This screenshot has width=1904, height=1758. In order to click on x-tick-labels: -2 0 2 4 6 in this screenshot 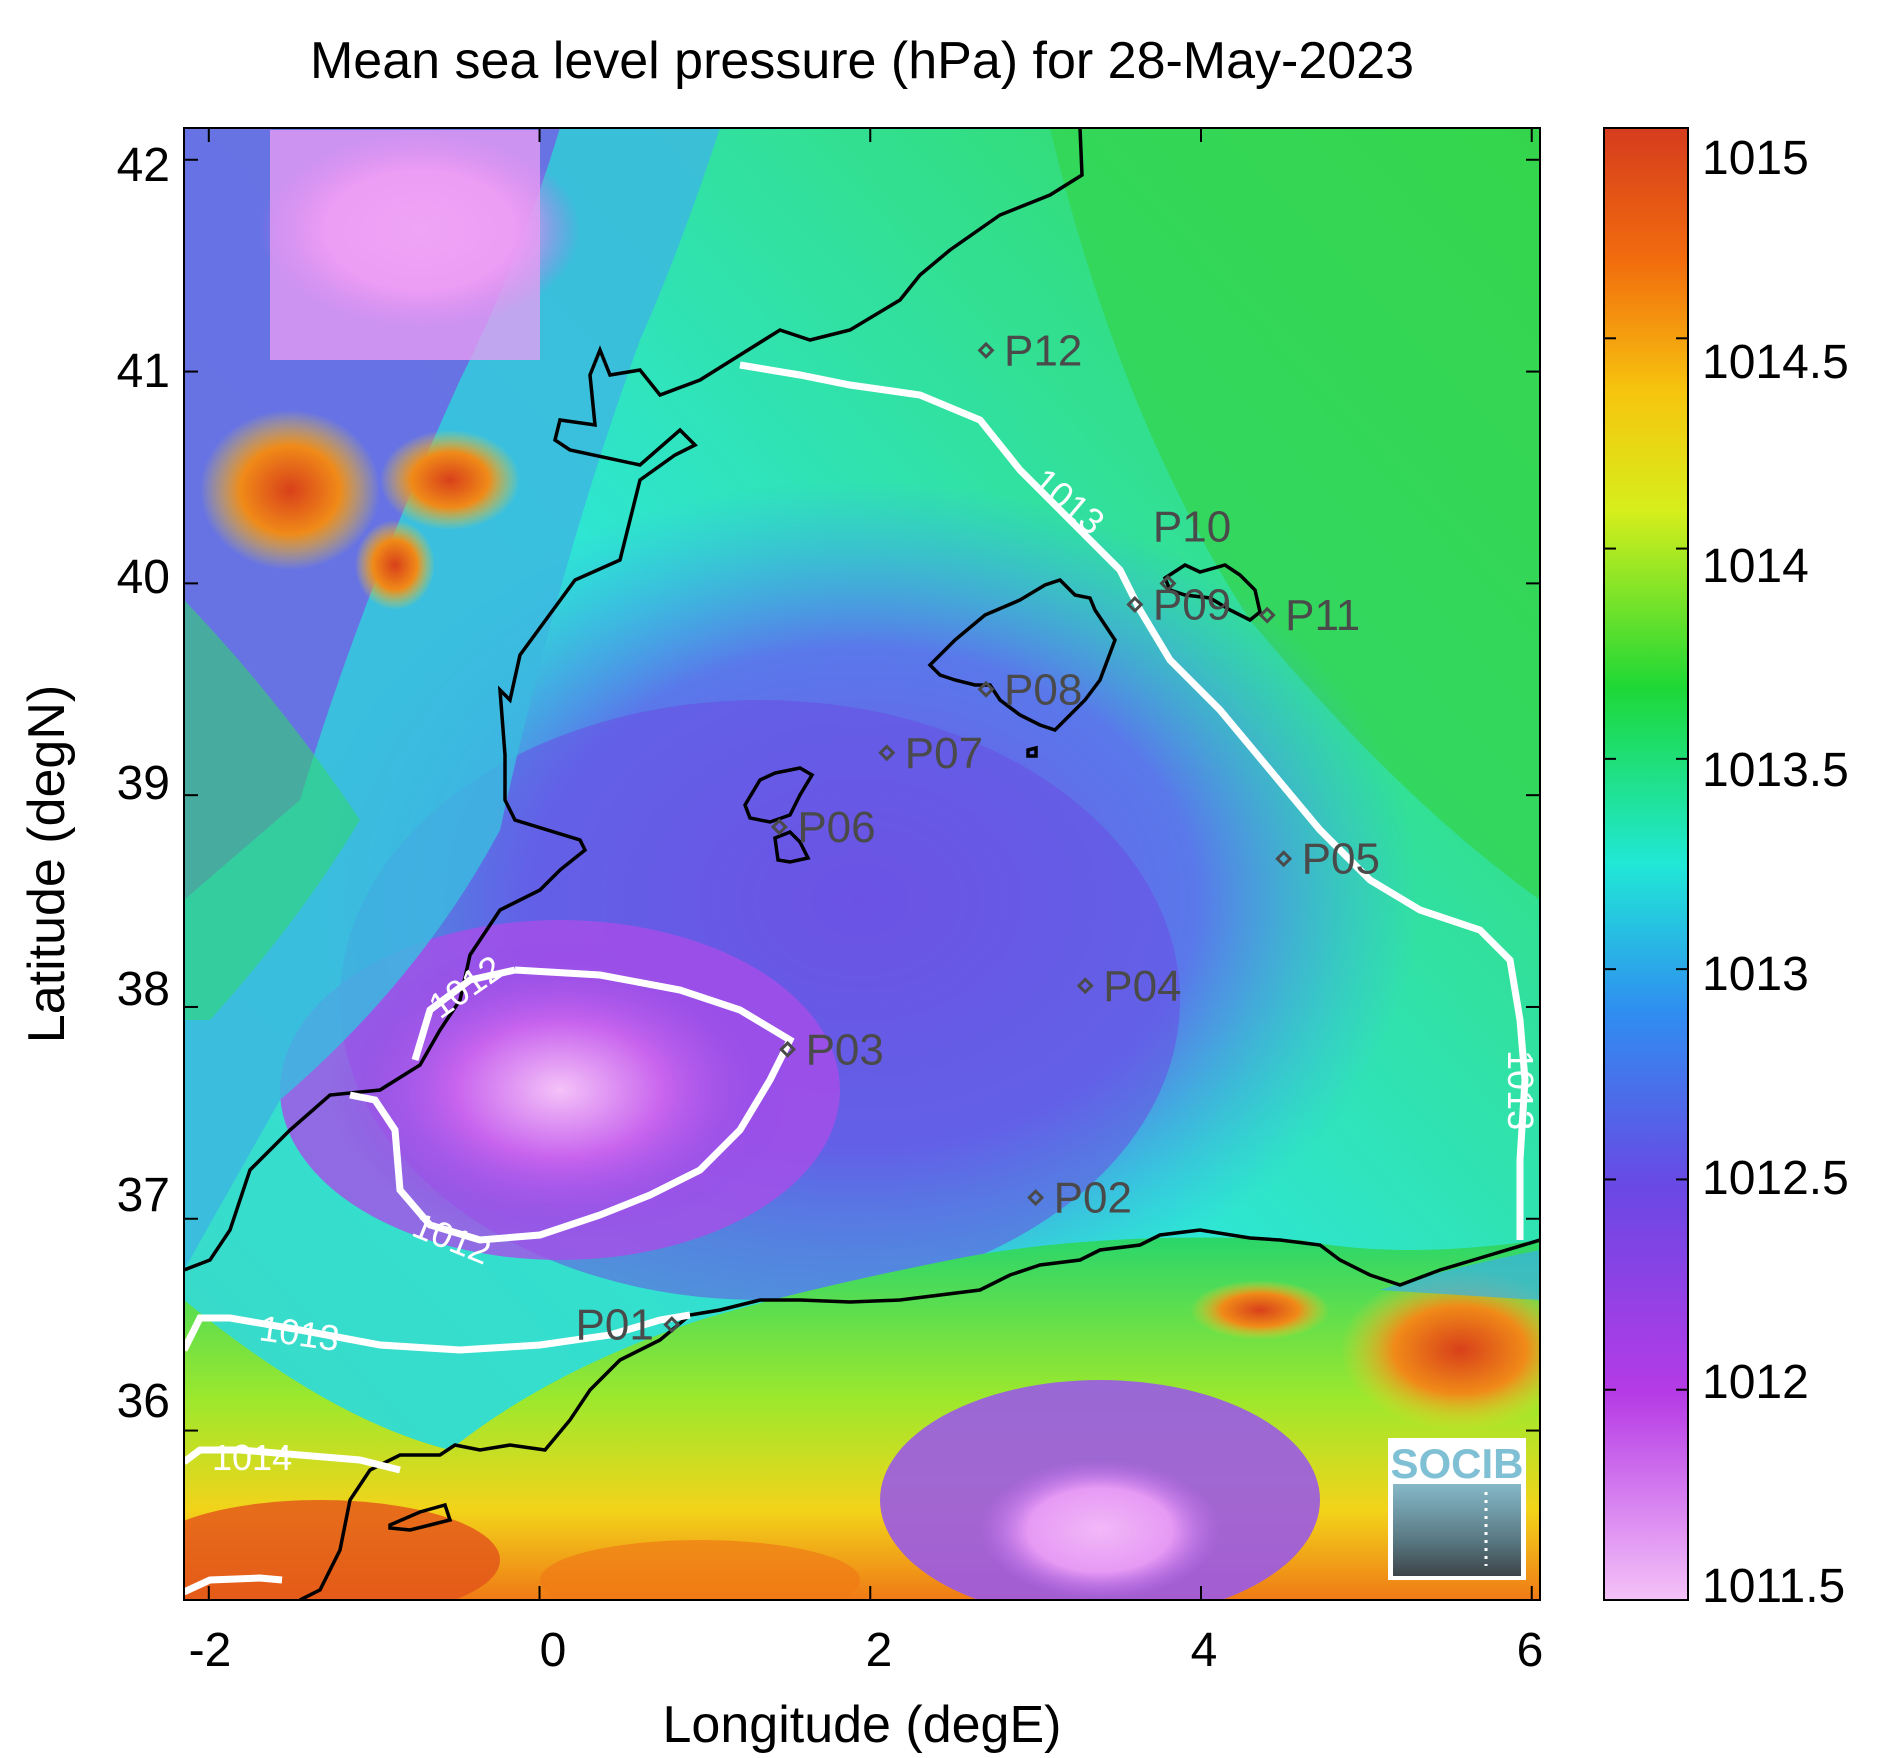, I will do `click(866, 1650)`.